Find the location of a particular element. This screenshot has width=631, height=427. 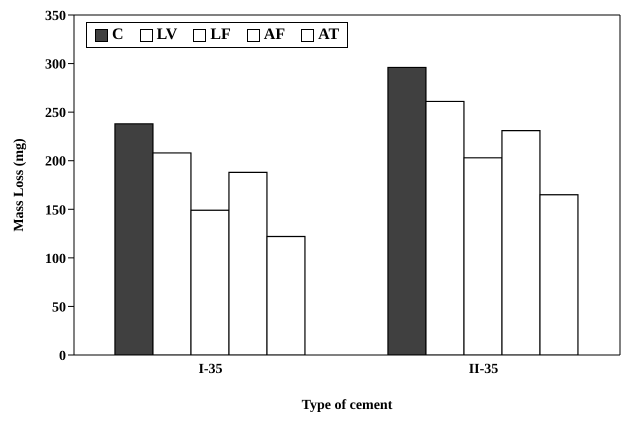

x-axis-title: Type of cement is located at coordinates (347, 405).